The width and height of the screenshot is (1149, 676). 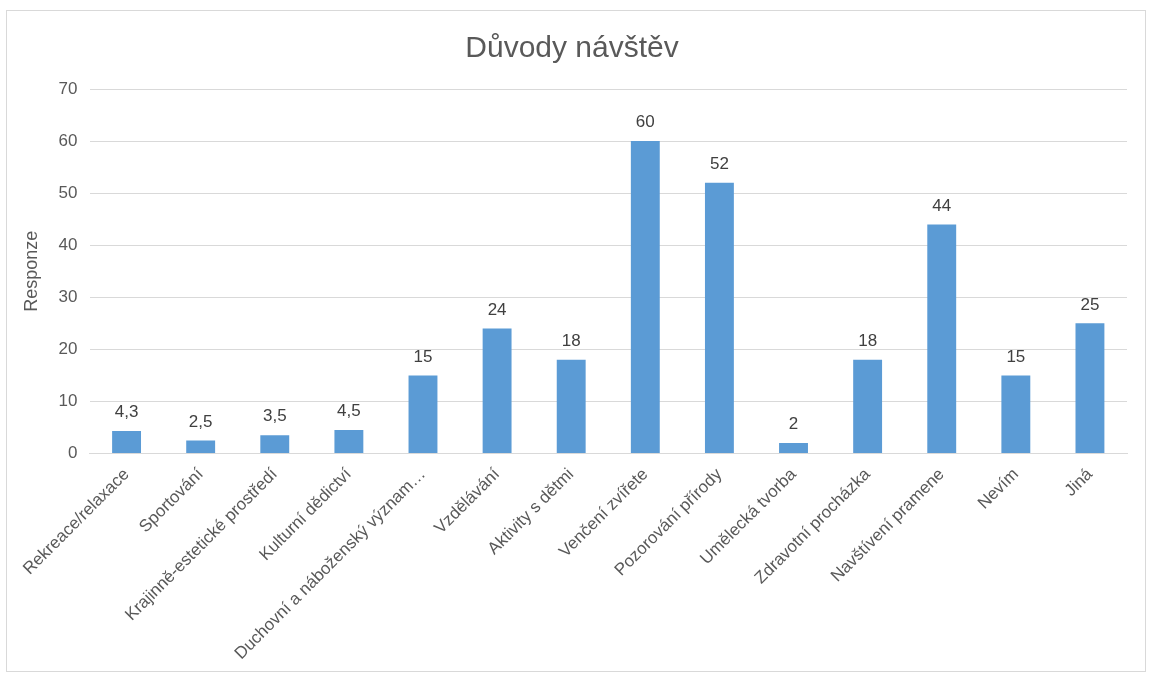 I want to click on data-label: 3,5, so click(x=274, y=416).